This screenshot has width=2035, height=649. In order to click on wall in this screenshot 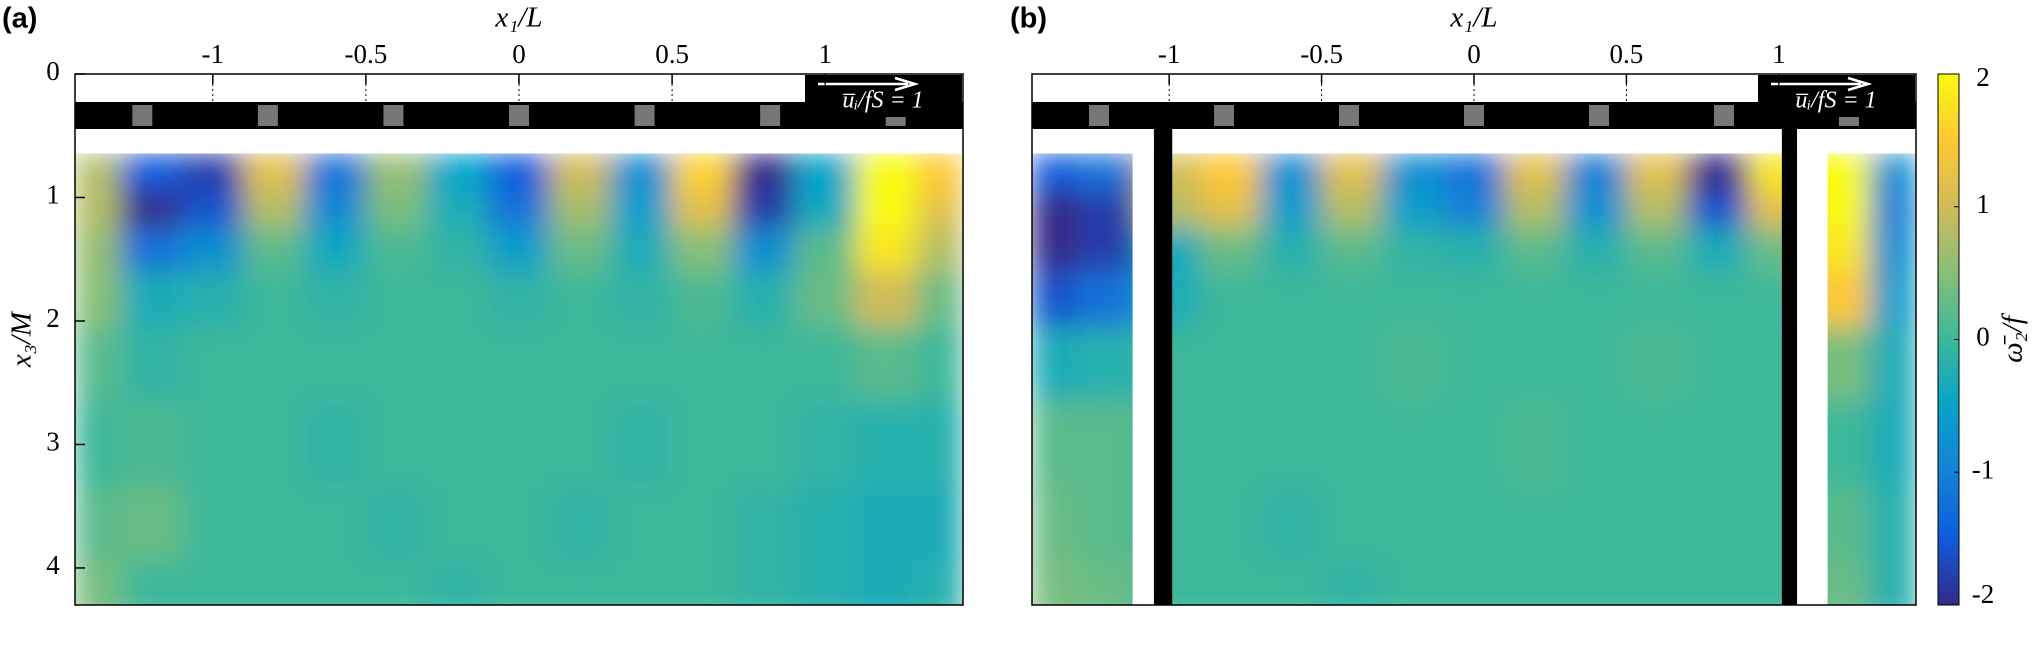, I will do `click(1789, 367)`.